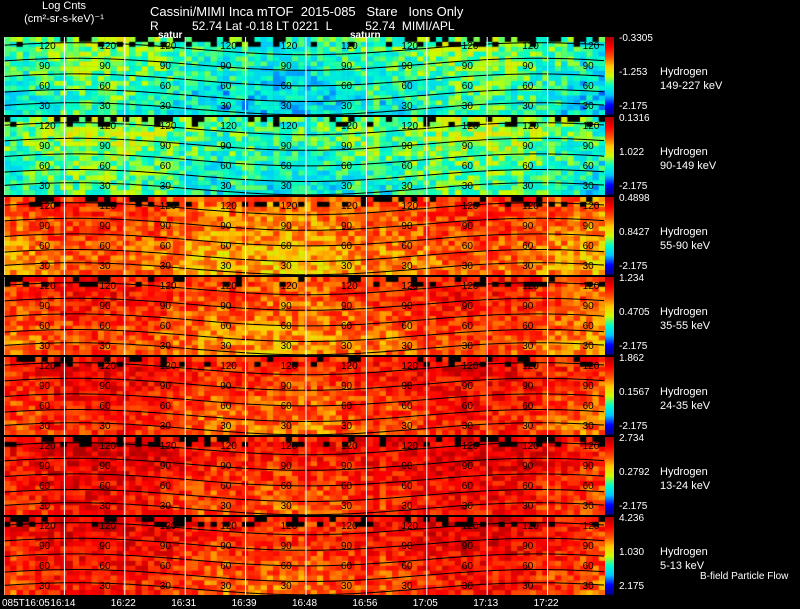  I want to click on colorbar-tick-min: 2.175, so click(632, 586).